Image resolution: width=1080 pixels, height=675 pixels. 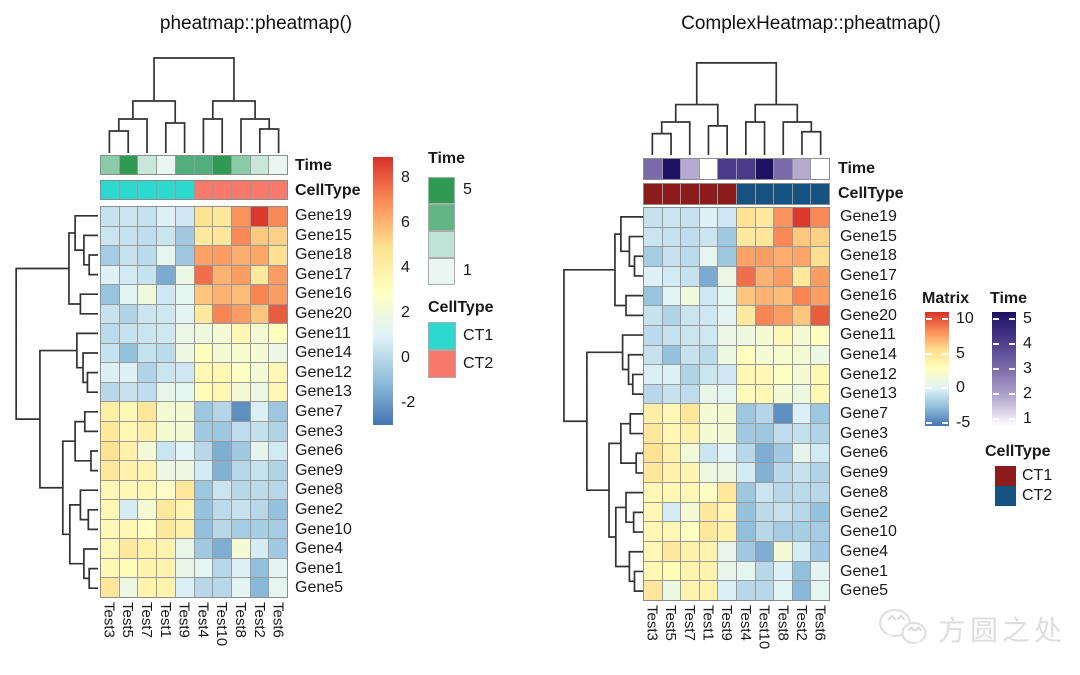 I want to click on sample-label: Test5, so click(x=671, y=623).